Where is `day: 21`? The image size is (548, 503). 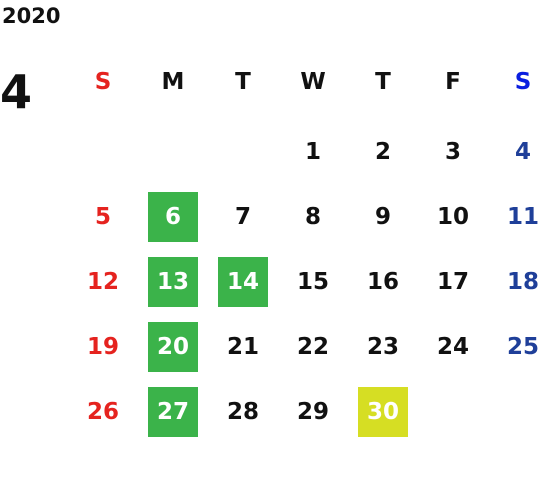 day: 21 is located at coordinates (242, 347).